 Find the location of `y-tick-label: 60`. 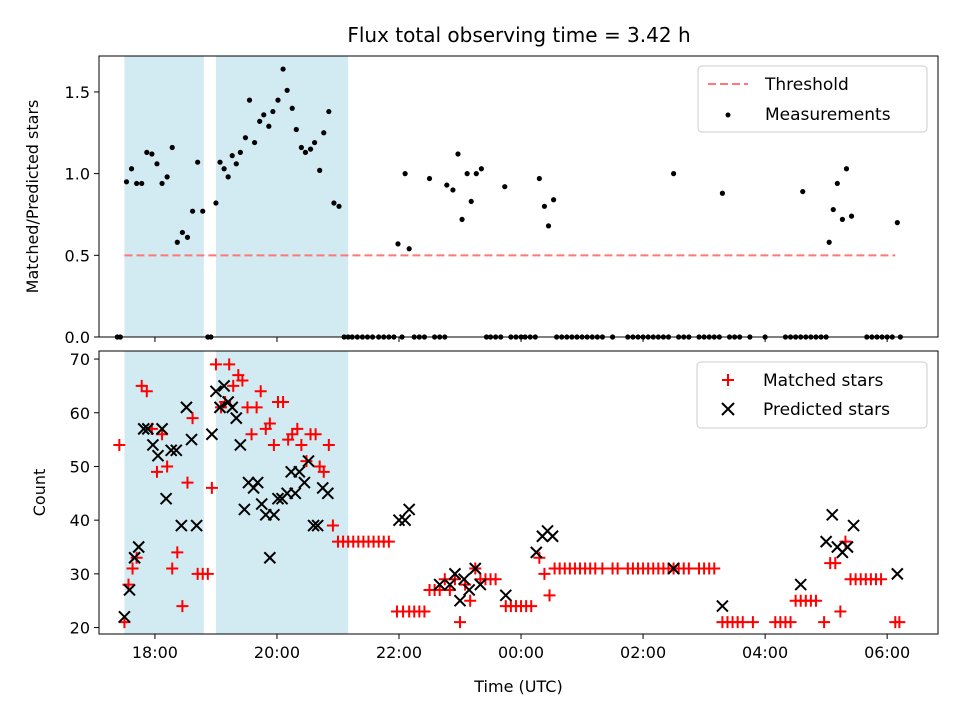

y-tick-label: 60 is located at coordinates (80, 413).